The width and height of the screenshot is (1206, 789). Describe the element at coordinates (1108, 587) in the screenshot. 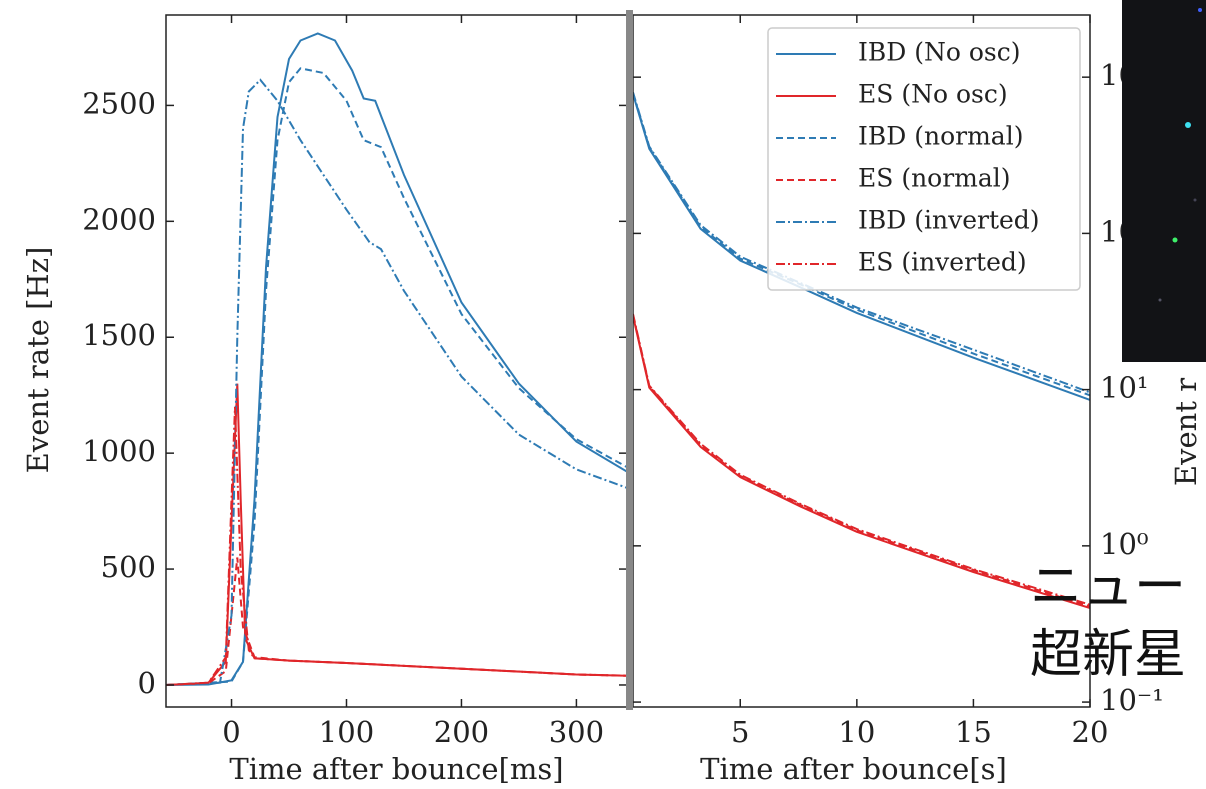

I see `overlay-text: ニュー` at that location.